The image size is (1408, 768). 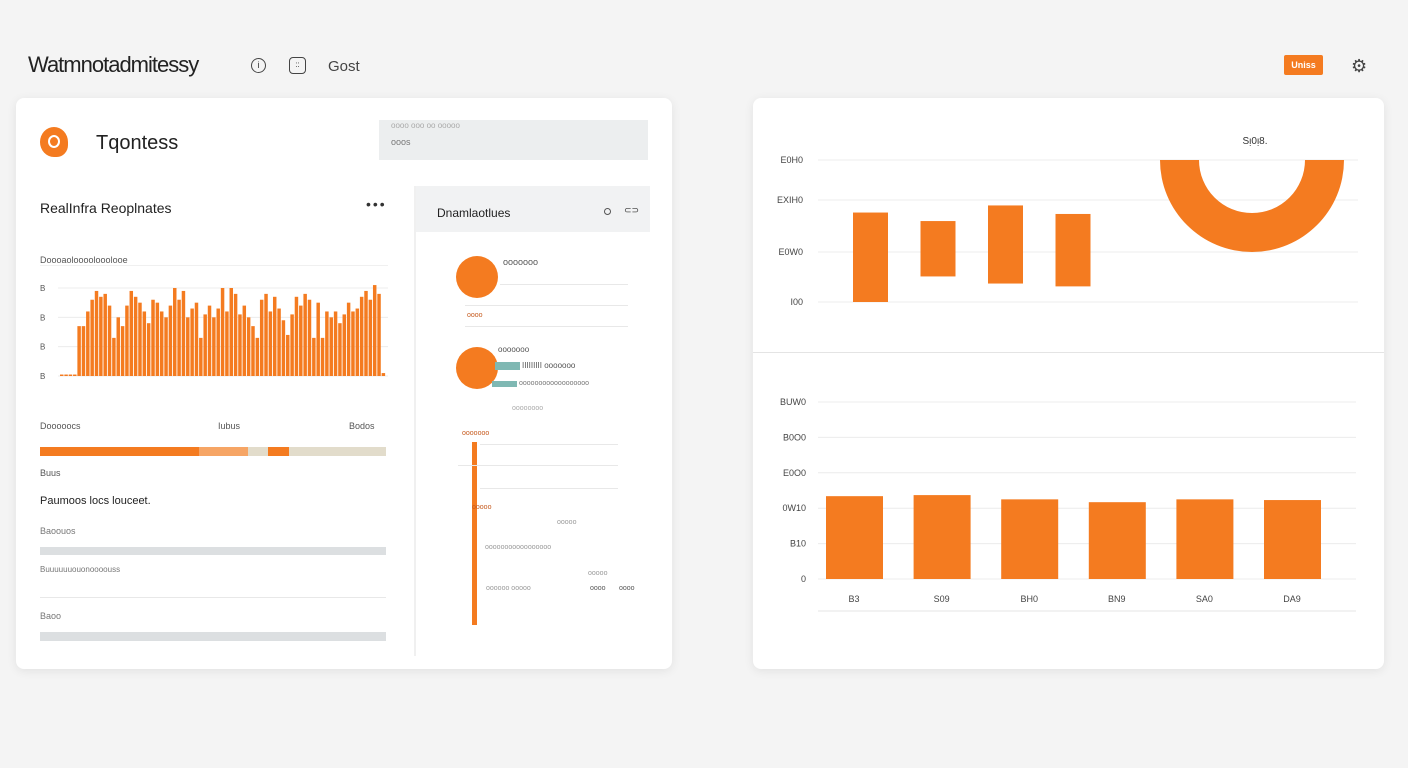 What do you see at coordinates (474, 213) in the screenshot?
I see `middle-panel-title: Dnamlaotlues` at bounding box center [474, 213].